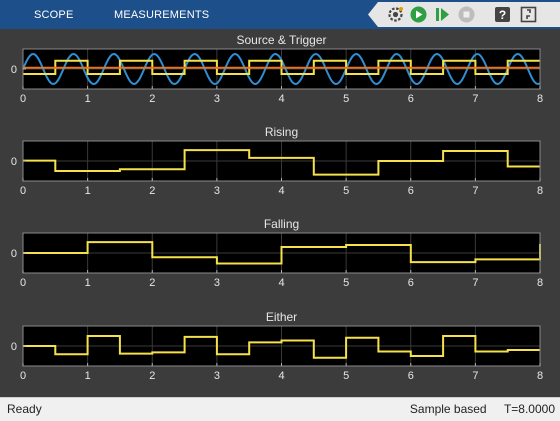  What do you see at coordinates (529, 409) in the screenshot?
I see `sim-time-label: T=8.0000` at bounding box center [529, 409].